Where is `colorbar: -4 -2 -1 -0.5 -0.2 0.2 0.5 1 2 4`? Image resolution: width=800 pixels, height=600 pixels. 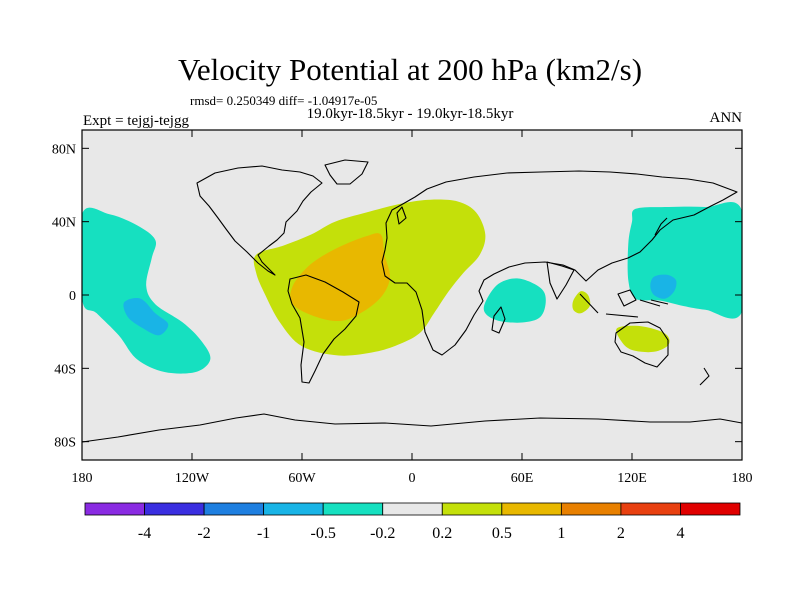 colorbar: -4 -2 -1 -0.5 -0.2 0.2 0.5 1 2 4 is located at coordinates (412, 522).